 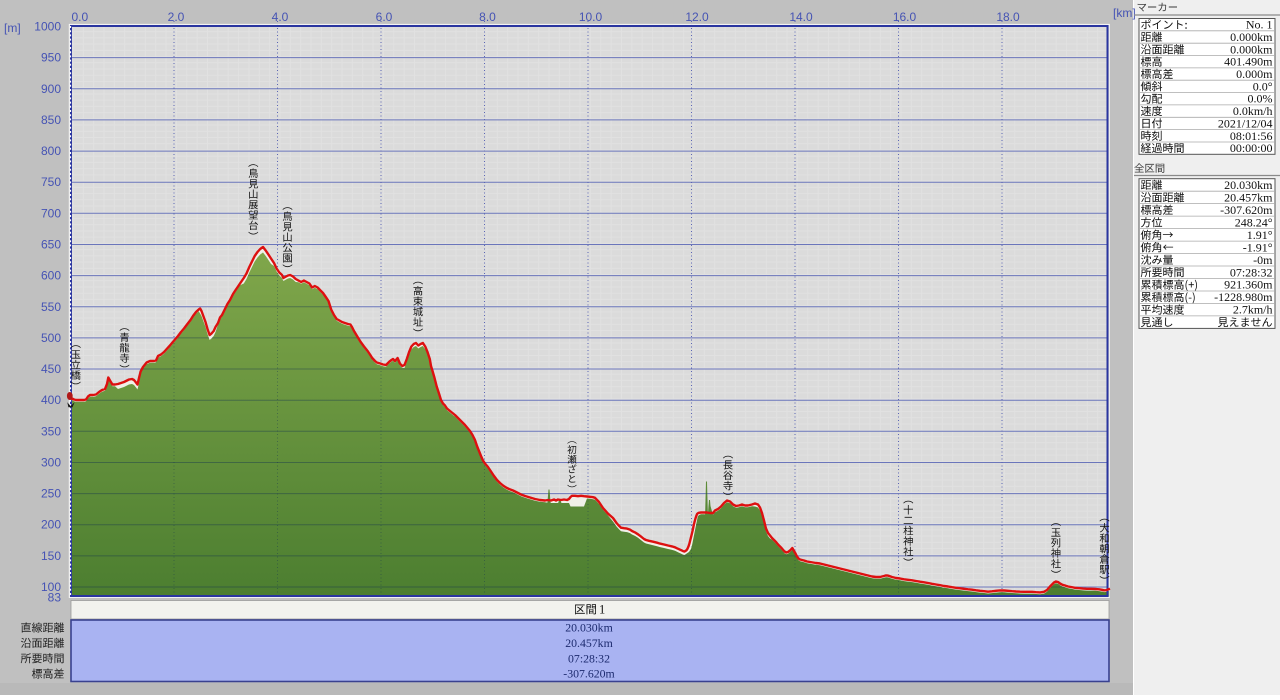 What do you see at coordinates (1124, 13) in the screenshot?
I see `svg-text: [km]` at bounding box center [1124, 13].